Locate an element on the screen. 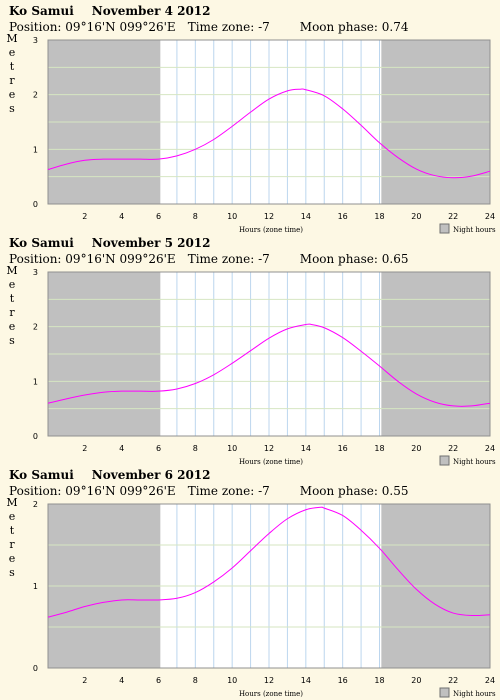  chart-date: November 6 2012 is located at coordinates (151, 475).